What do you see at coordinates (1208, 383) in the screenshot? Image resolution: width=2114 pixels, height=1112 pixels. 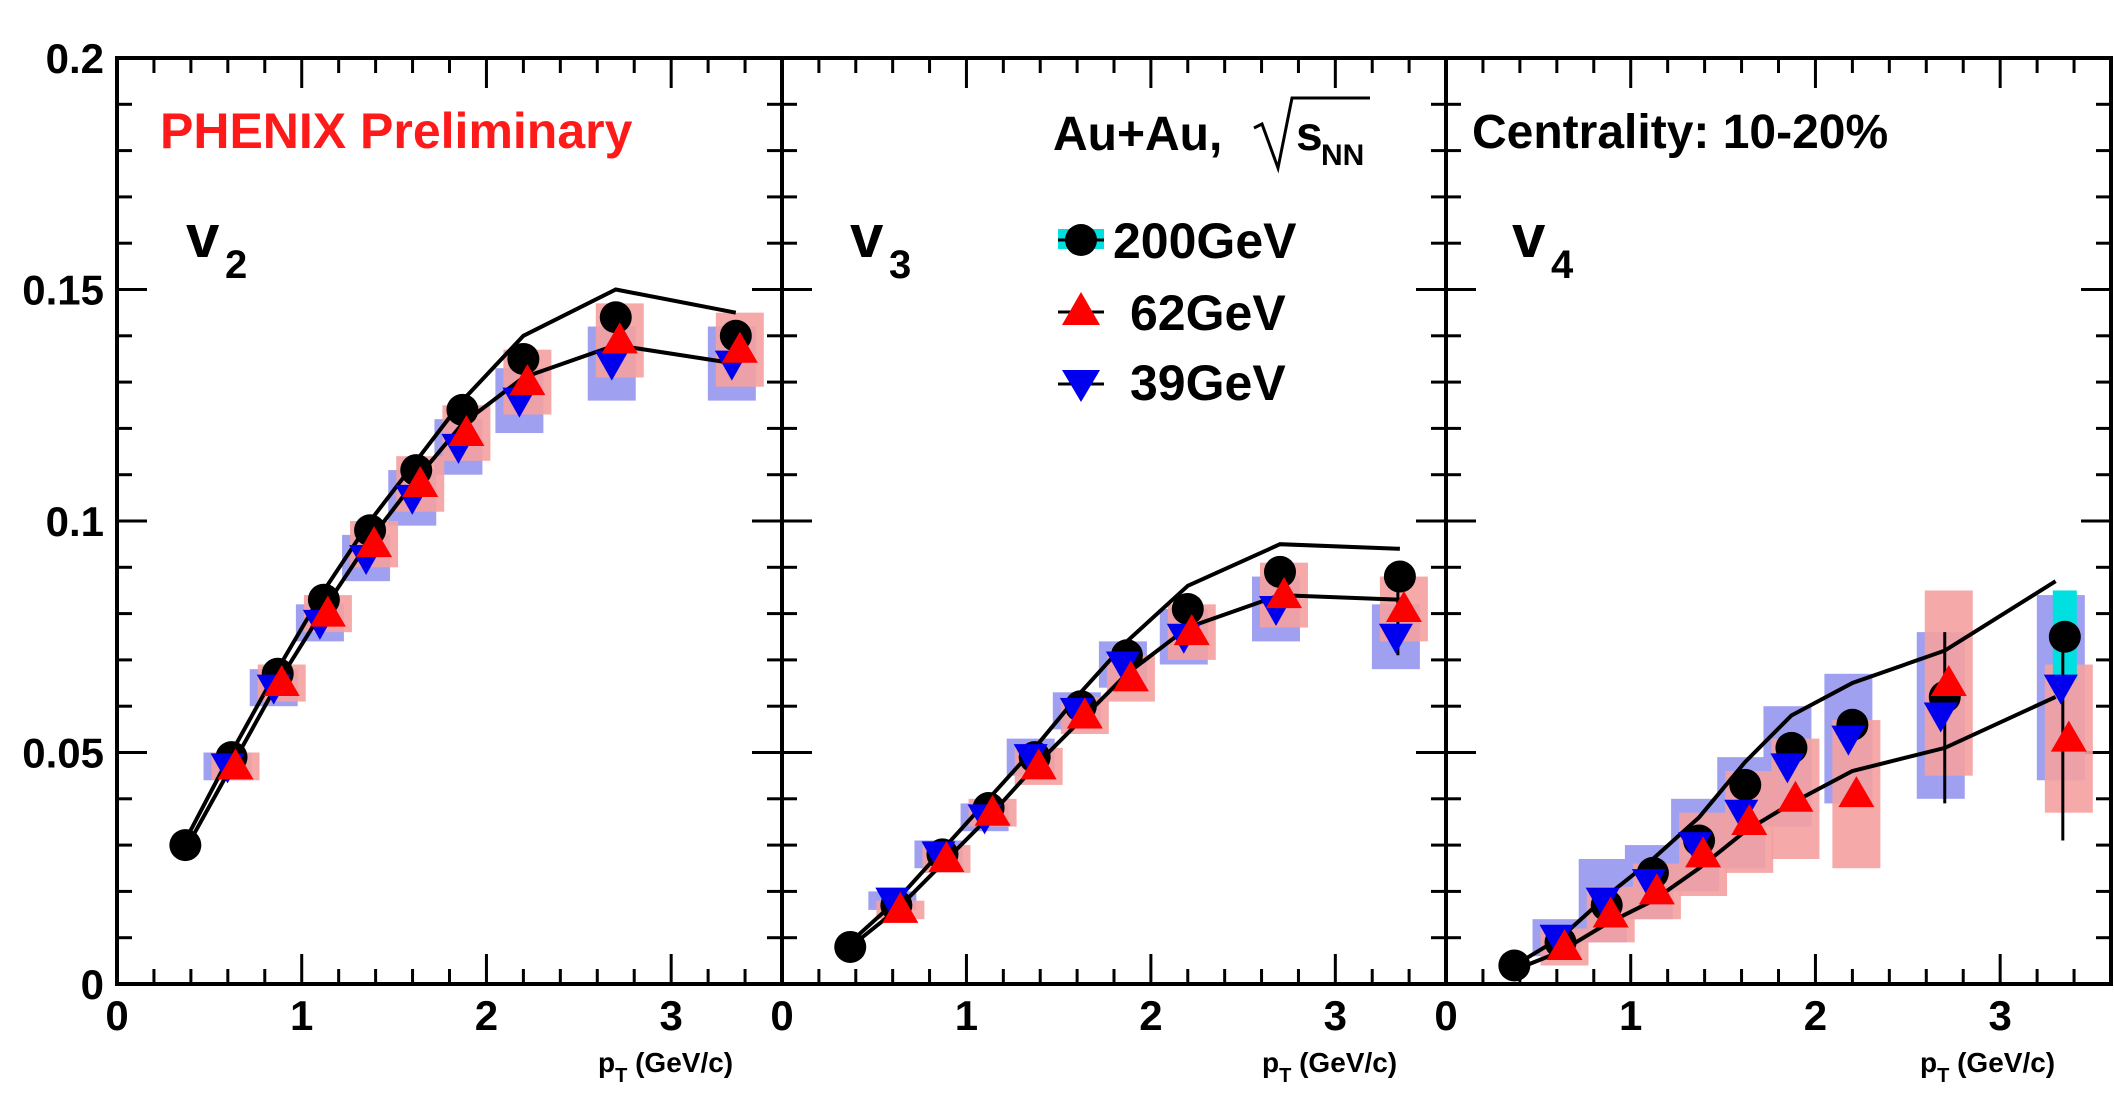 I see `legend-39-label: 39GeV` at bounding box center [1208, 383].